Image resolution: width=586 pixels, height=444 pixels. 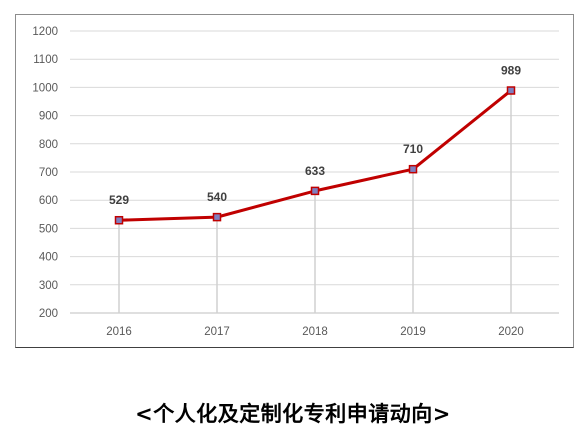 What do you see at coordinates (217, 217) in the screenshot?
I see `data-point-2017` at bounding box center [217, 217].